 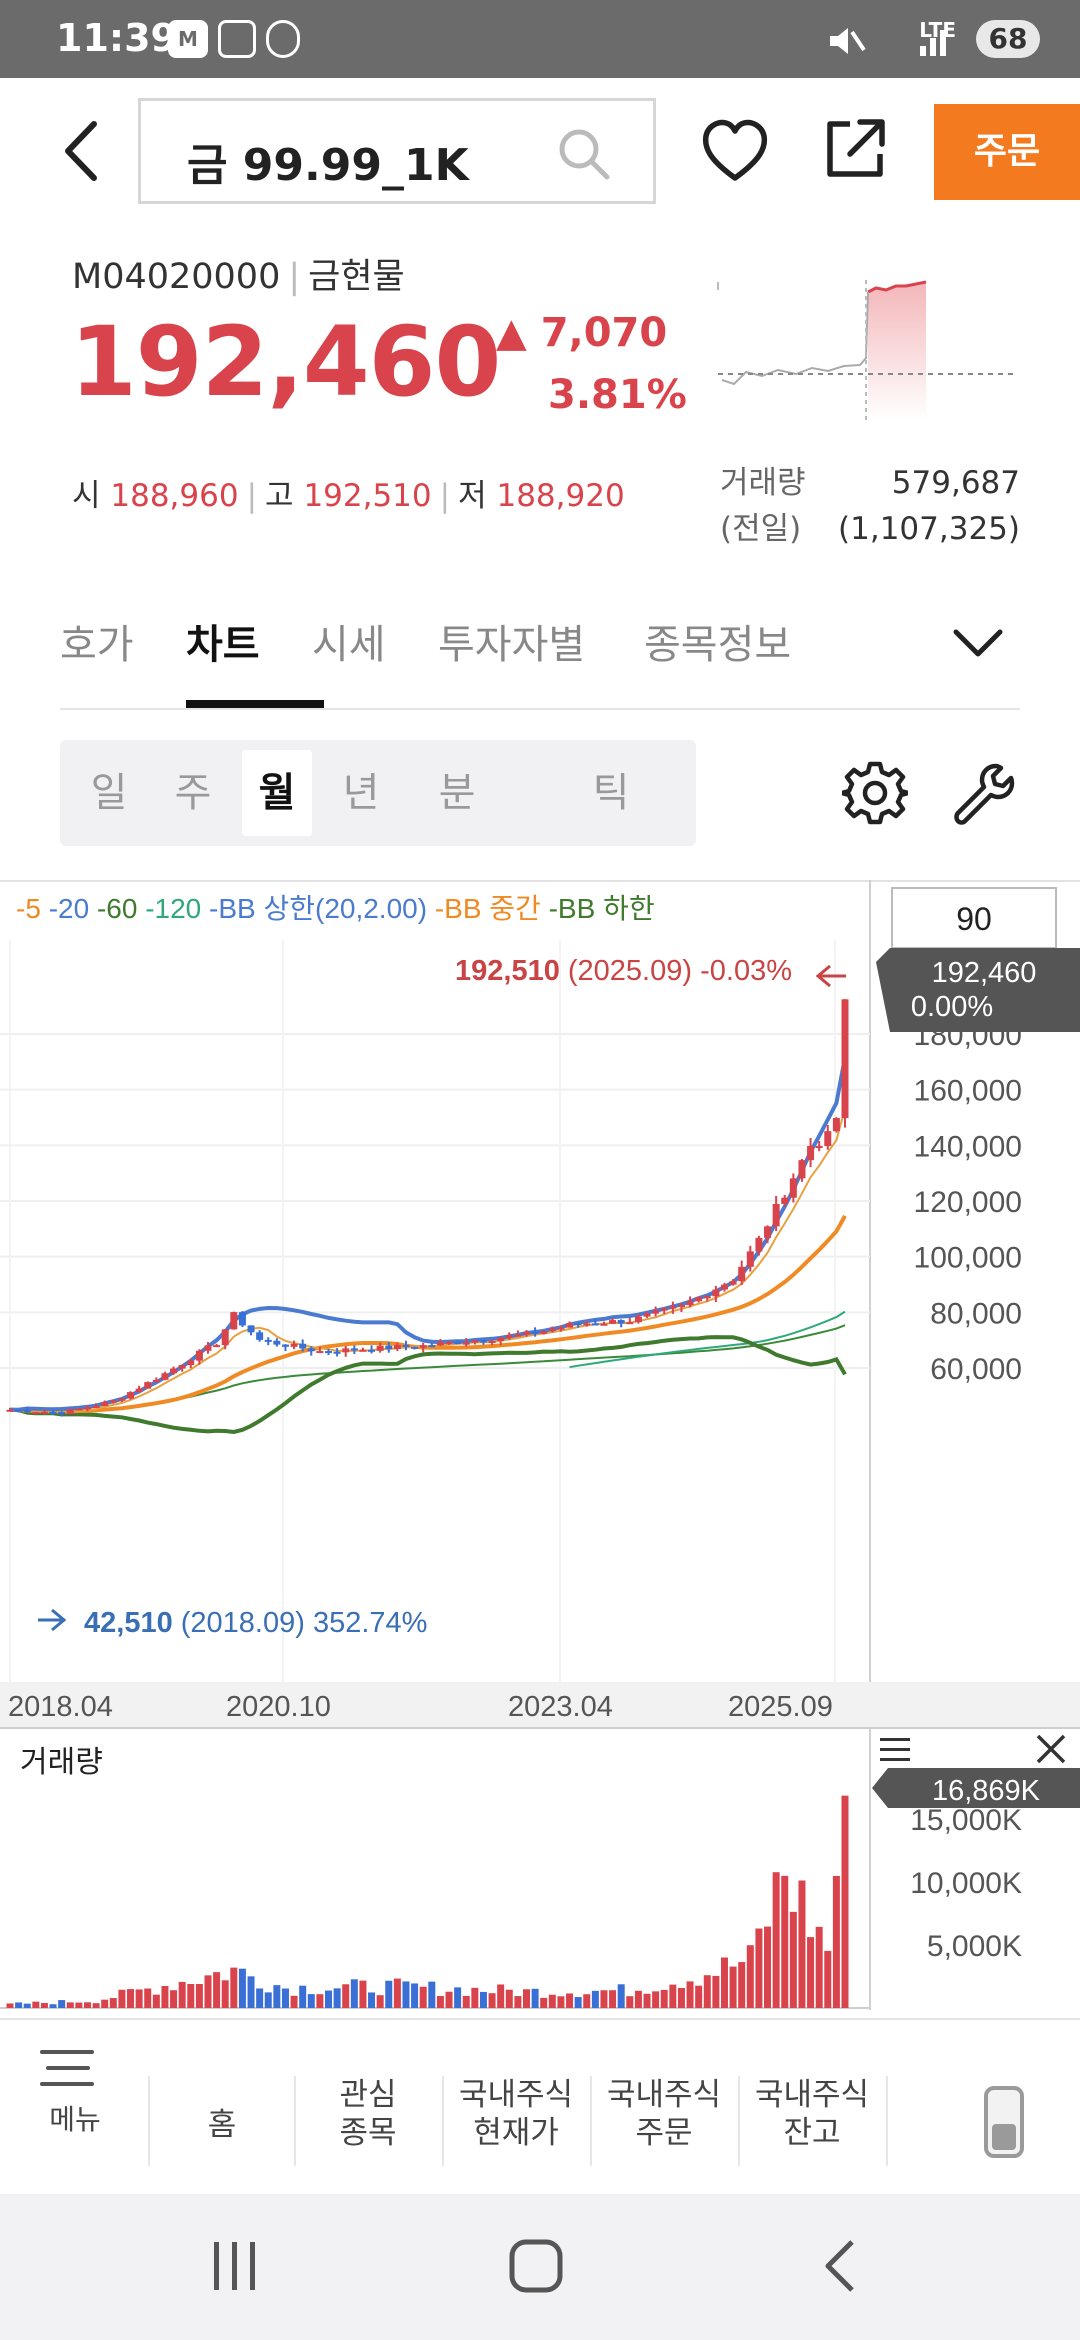 I want to click on chart-settings-gear-icon, so click(x=875, y=793).